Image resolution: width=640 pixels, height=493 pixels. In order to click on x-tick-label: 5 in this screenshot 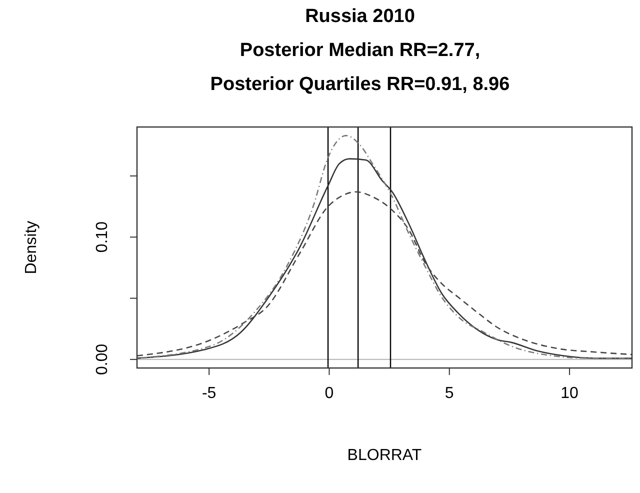, I will do `click(449, 393)`.